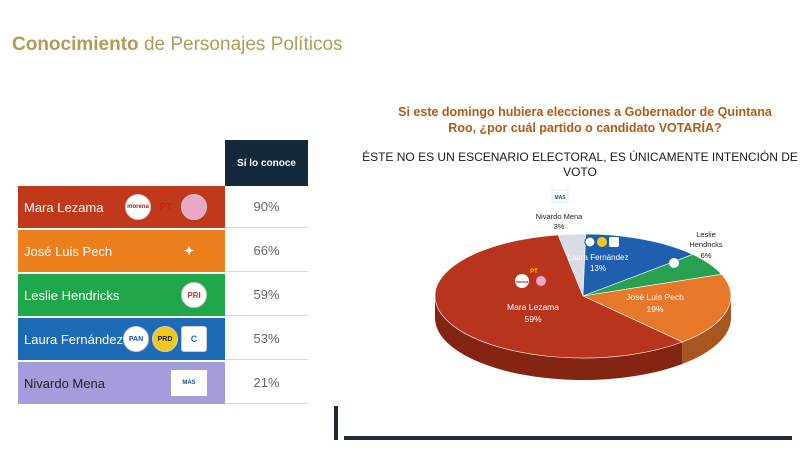  What do you see at coordinates (598, 268) in the screenshot?
I see `slice-value-label: 13%` at bounding box center [598, 268].